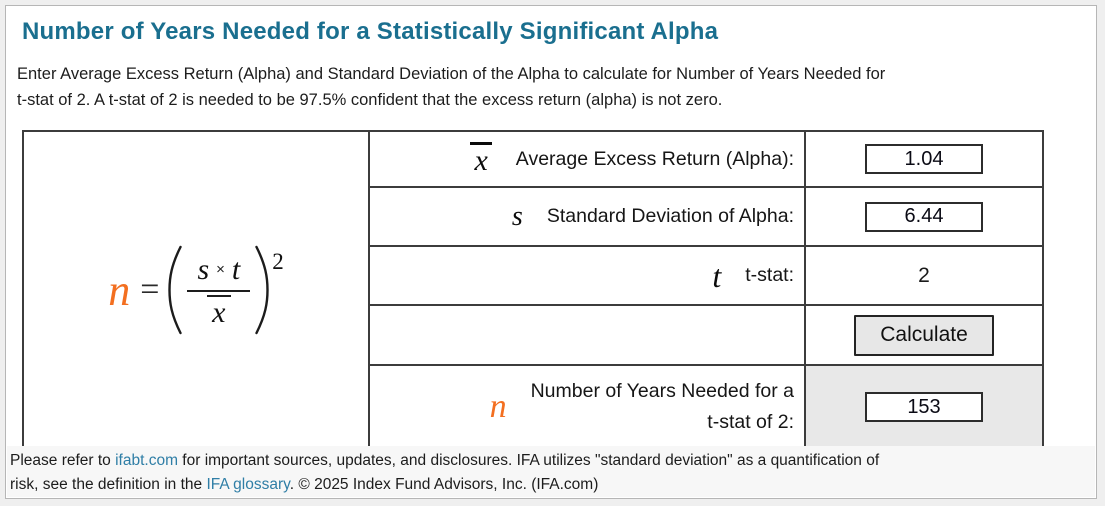  What do you see at coordinates (175, 290) in the screenshot?
I see `left-parenthesis` at bounding box center [175, 290].